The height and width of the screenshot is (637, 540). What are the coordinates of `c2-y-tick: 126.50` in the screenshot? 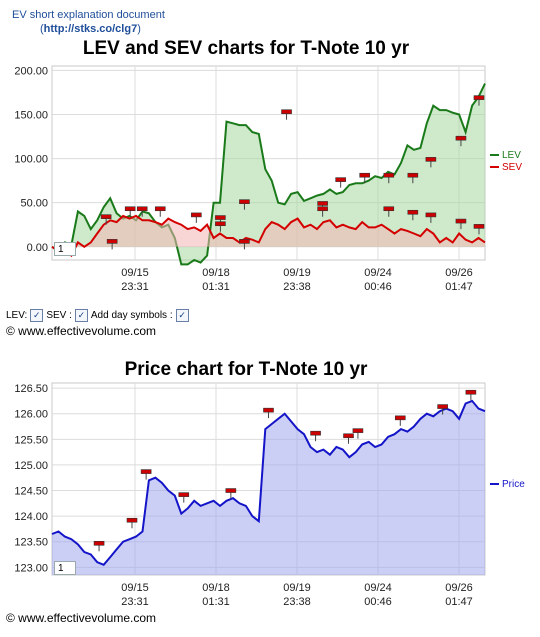 It's located at (31, 389).